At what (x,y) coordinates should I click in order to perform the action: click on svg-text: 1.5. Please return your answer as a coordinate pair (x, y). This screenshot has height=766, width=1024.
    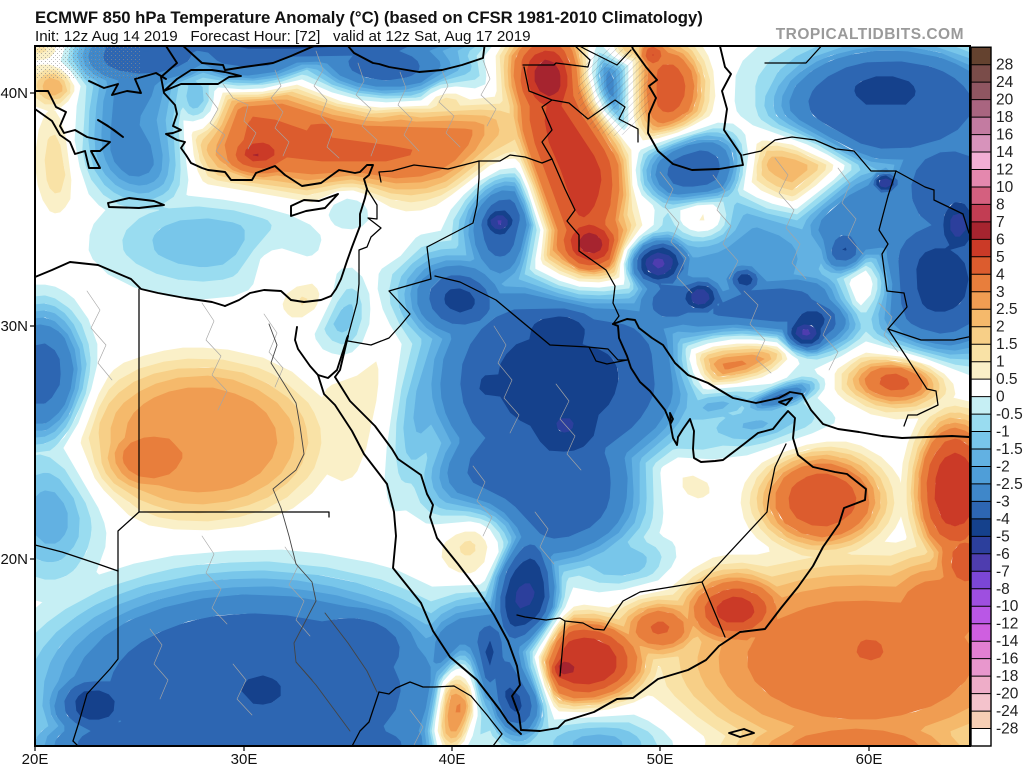
    Looking at the image, I should click on (1007, 344).